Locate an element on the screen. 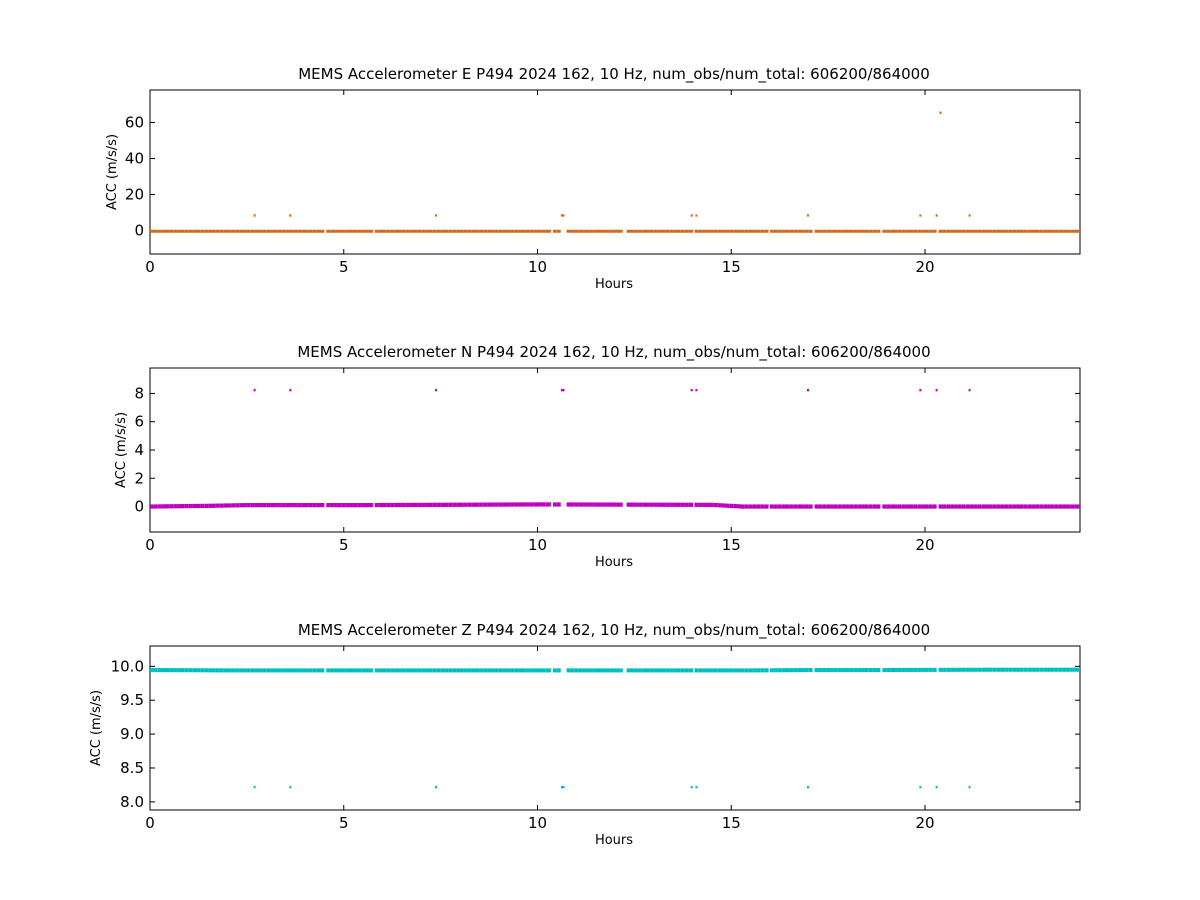  panel-z-xtick-label: 0 is located at coordinates (150, 823).